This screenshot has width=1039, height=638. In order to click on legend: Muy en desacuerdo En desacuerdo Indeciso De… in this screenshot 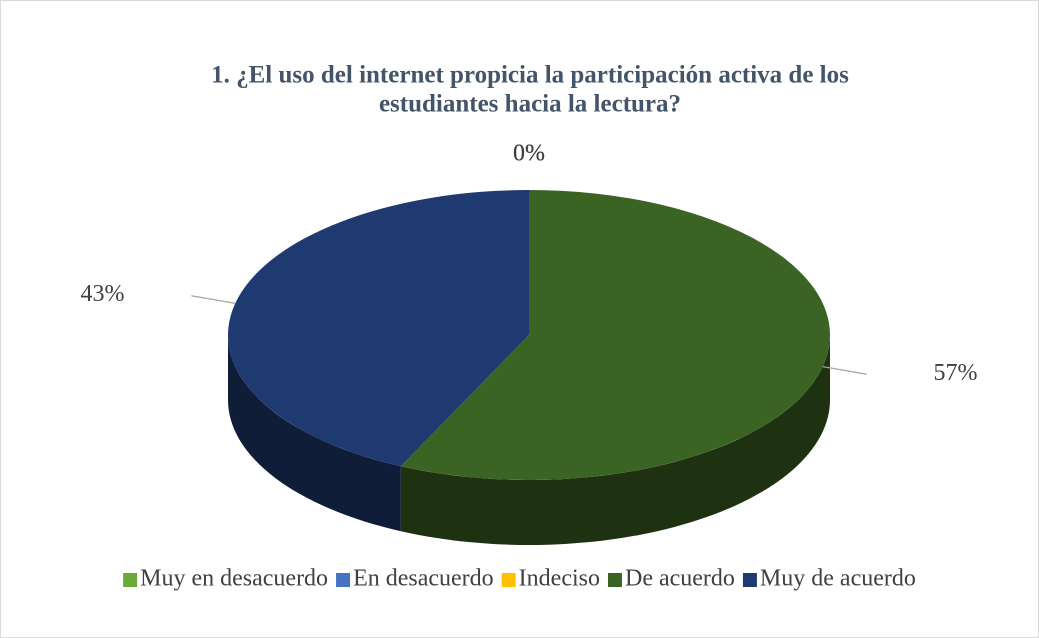, I will do `click(519, 579)`.